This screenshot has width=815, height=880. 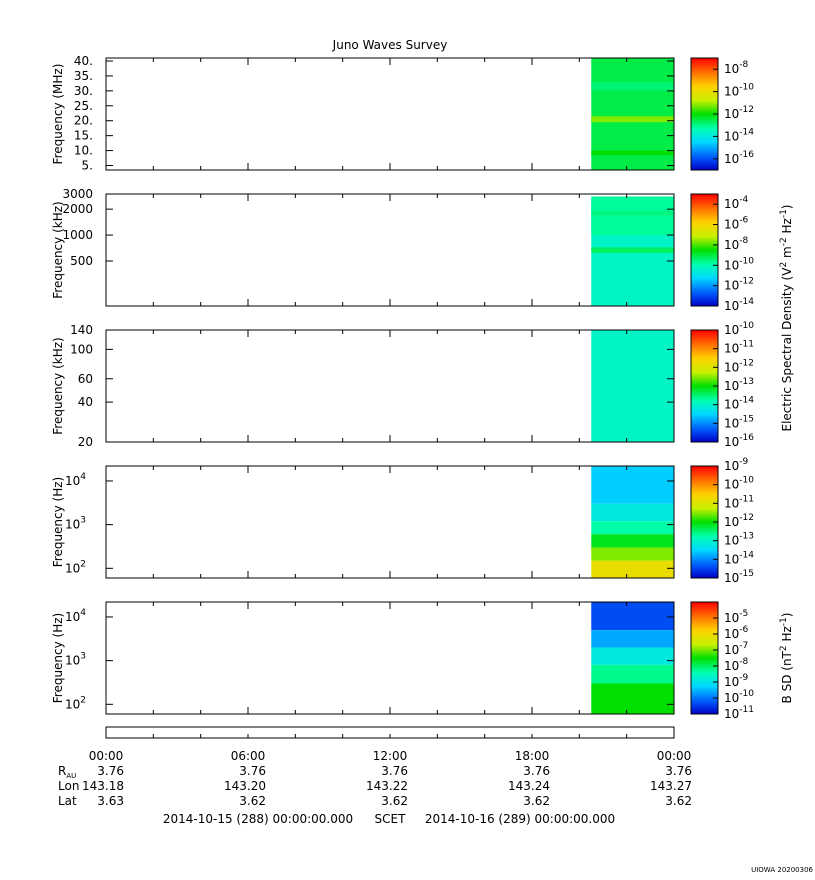 What do you see at coordinates (81, 261) in the screenshot?
I see `y-tick-label: 500` at bounding box center [81, 261].